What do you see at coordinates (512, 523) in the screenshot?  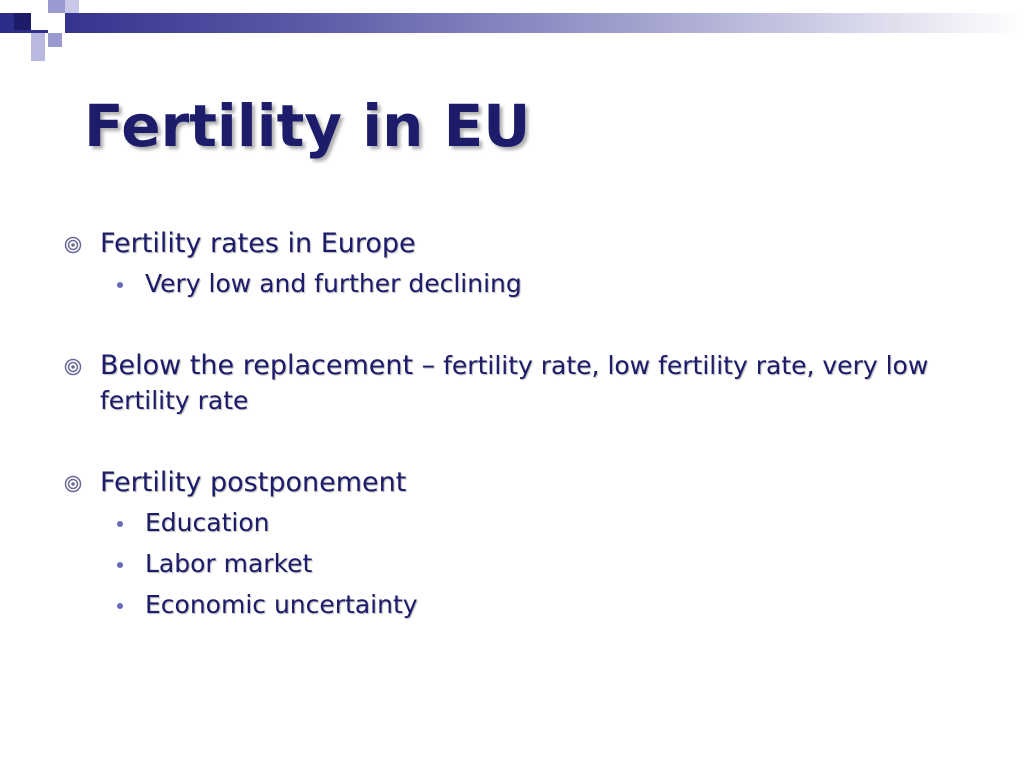 I see `sub-bullet-item: Education` at bounding box center [512, 523].